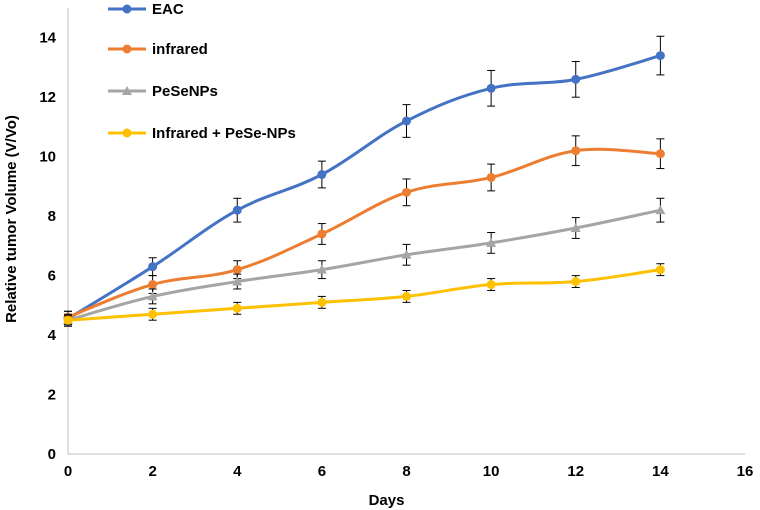  What do you see at coordinates (745, 471) in the screenshot?
I see `x-tick-label: 16` at bounding box center [745, 471].